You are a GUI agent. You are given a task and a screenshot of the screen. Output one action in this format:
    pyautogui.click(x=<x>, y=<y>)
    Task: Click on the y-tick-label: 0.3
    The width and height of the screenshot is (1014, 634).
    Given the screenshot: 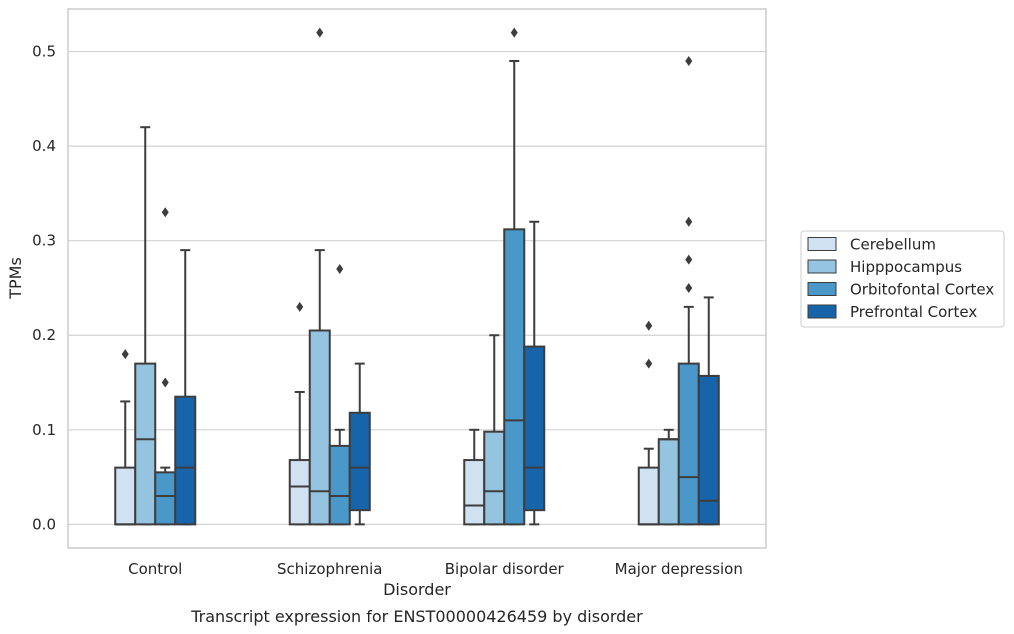 What is the action you would take?
    pyautogui.click(x=44, y=241)
    